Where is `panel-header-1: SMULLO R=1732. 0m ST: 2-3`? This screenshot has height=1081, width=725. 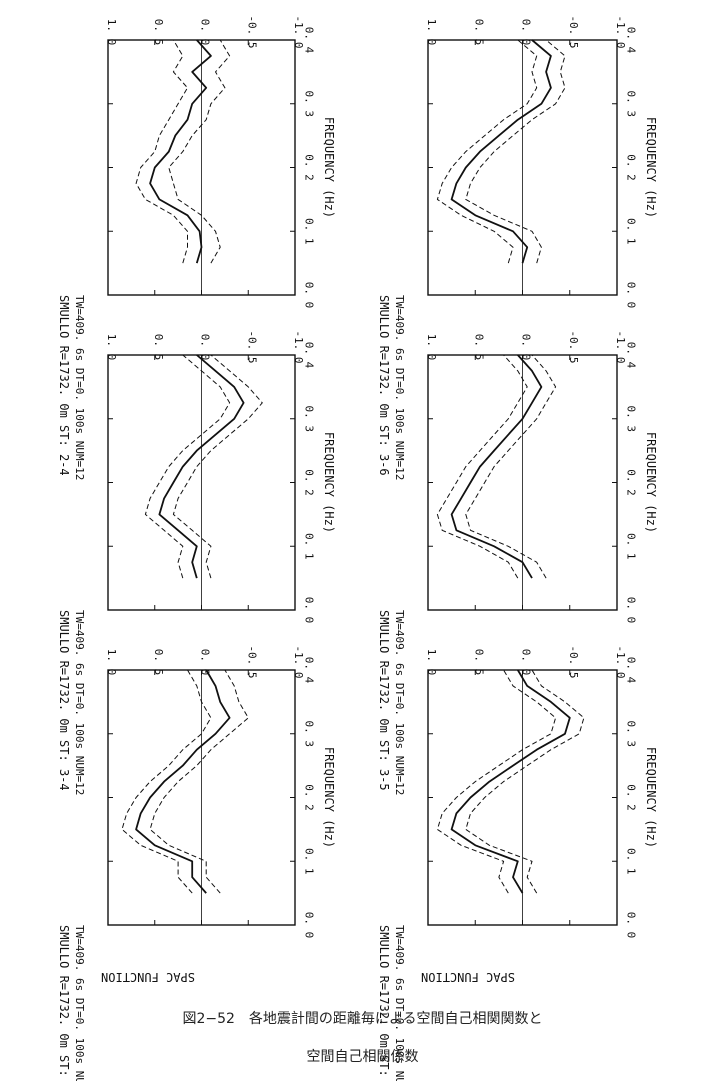
panel-header-1: SMULLO R=1732. 0m ST: 2-3 is located at coordinates (64, 1003).